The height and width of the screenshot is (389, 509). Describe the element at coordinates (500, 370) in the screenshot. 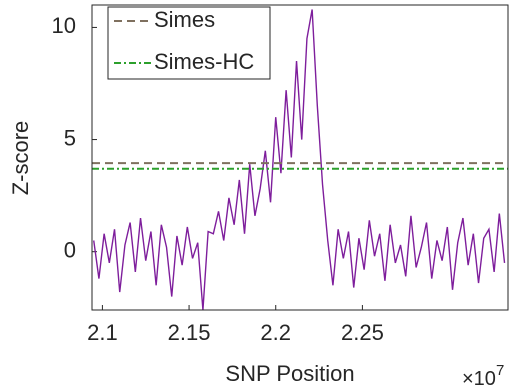

I see `x-exponent-power: 7` at that location.